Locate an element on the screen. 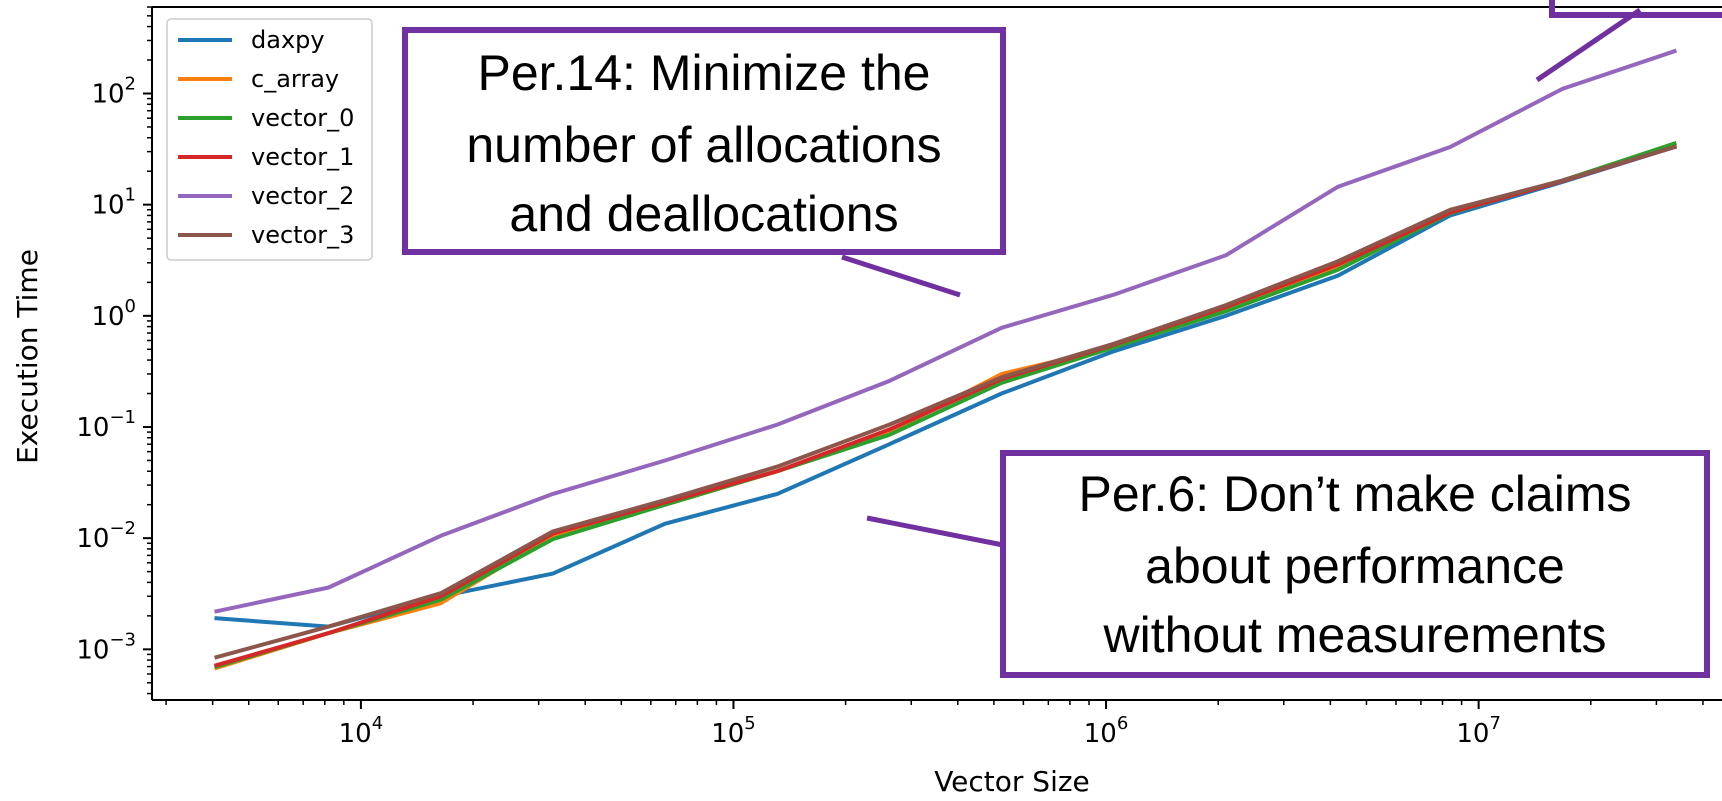 This screenshot has width=1722, height=801. annotation-text-line: about performance is located at coordinates (1355, 566).